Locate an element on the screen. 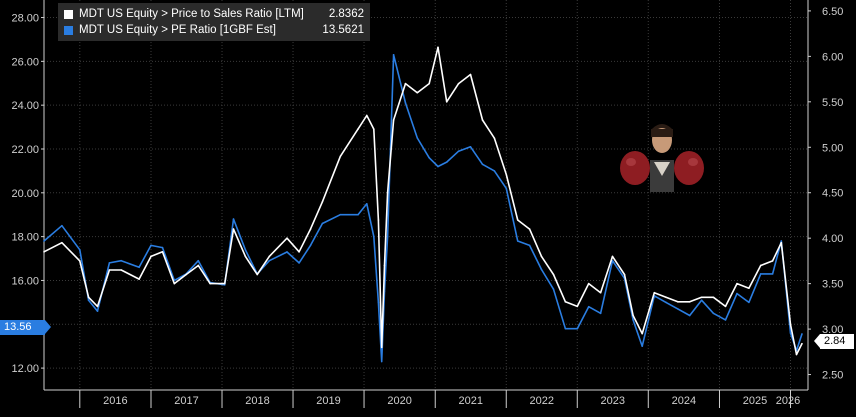 The image size is (856, 417). right-tick-label: 5.50 is located at coordinates (832, 103).